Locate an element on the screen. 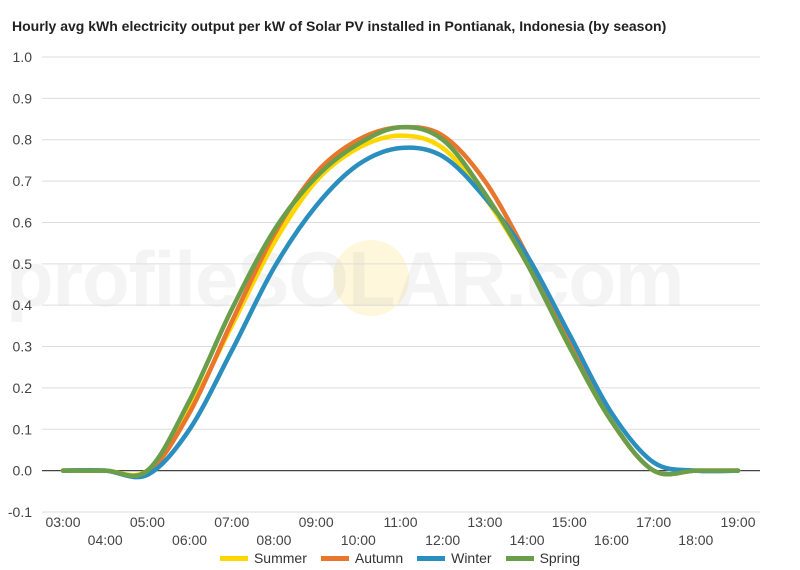 This screenshot has width=800, height=570. x-tick-label: 12:00 is located at coordinates (442, 540).